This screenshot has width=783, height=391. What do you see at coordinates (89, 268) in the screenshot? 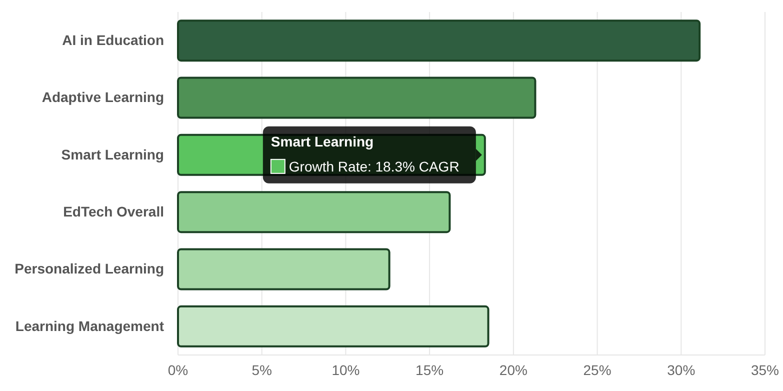
I see `y-tick-label: Personalized Learning` at bounding box center [89, 268].